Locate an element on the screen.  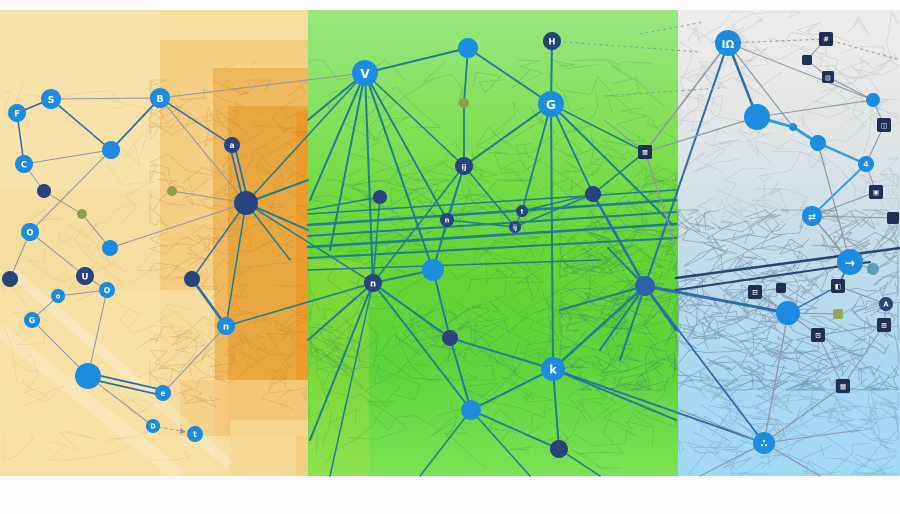
node-glyph: o is located at coordinates (58, 297).